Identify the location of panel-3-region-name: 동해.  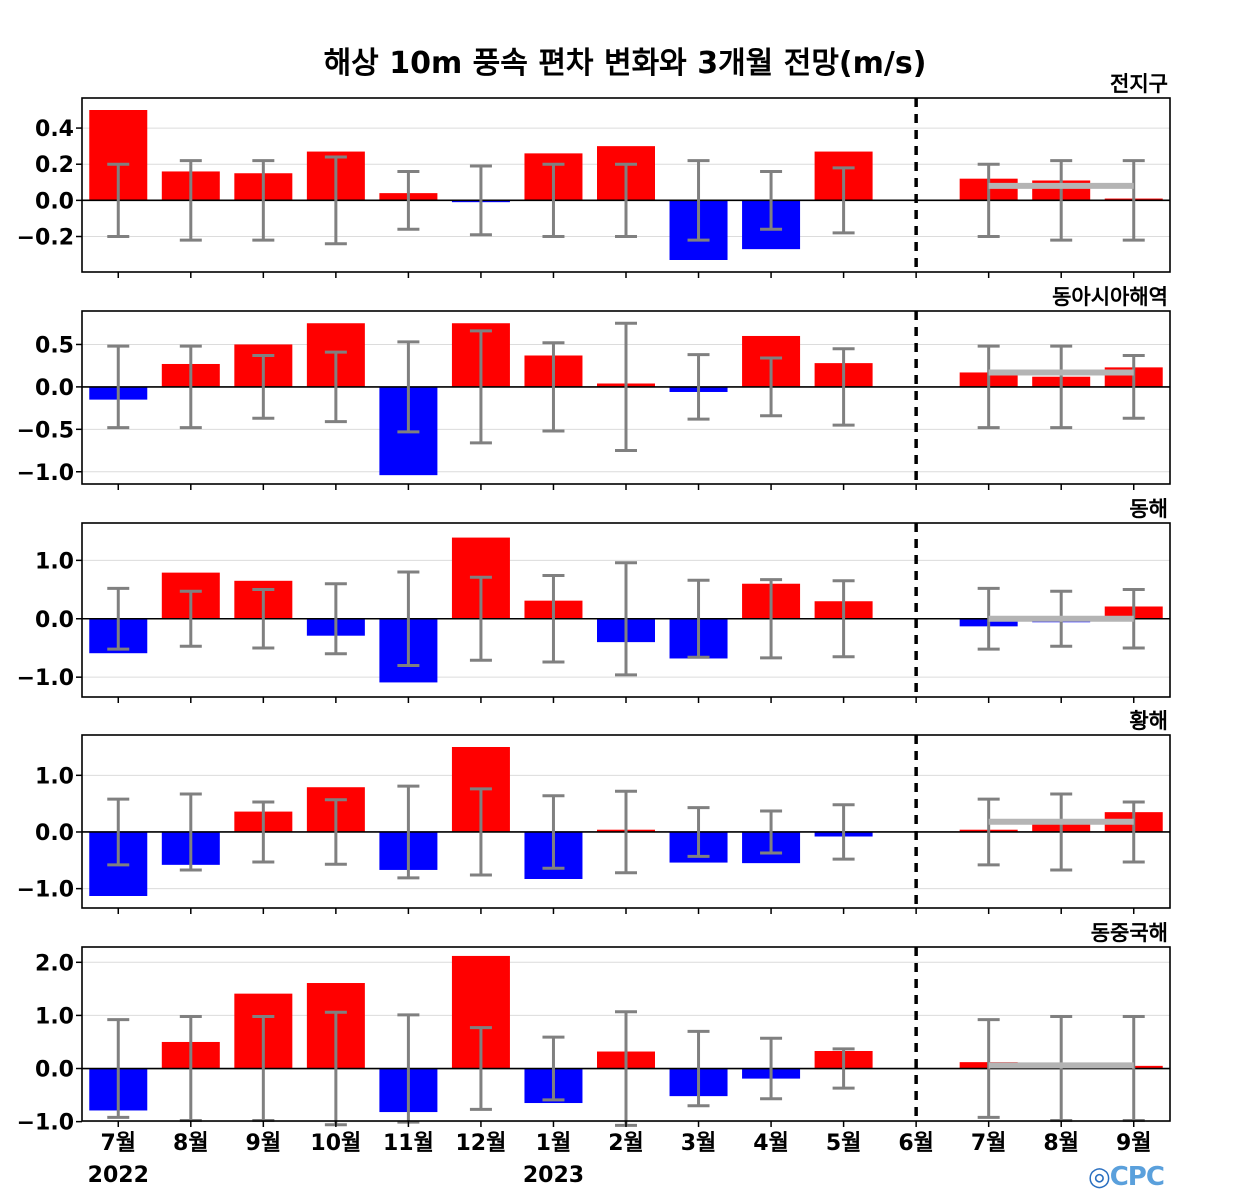
(1148, 509).